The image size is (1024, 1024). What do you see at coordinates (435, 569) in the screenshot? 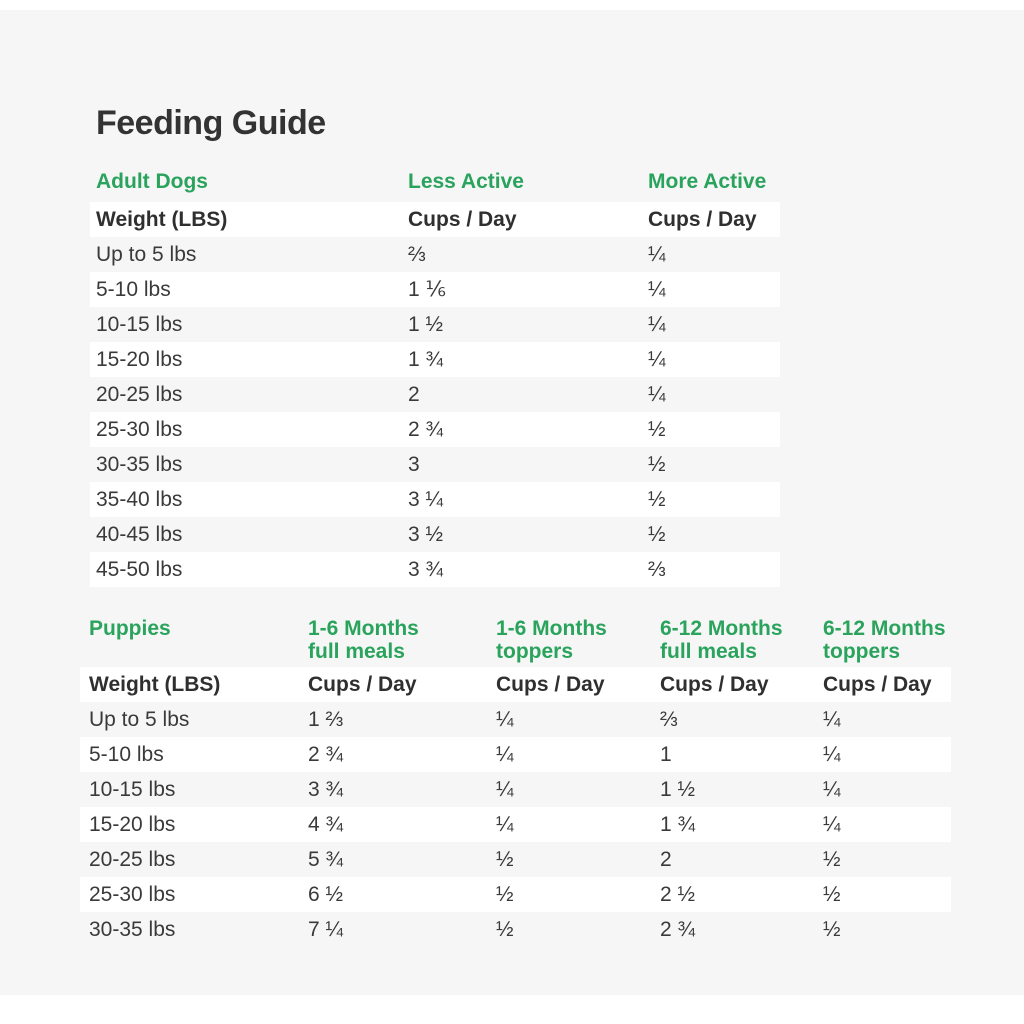
I see `table-row: 45-50 lbs 3 ¾ ⅔` at bounding box center [435, 569].